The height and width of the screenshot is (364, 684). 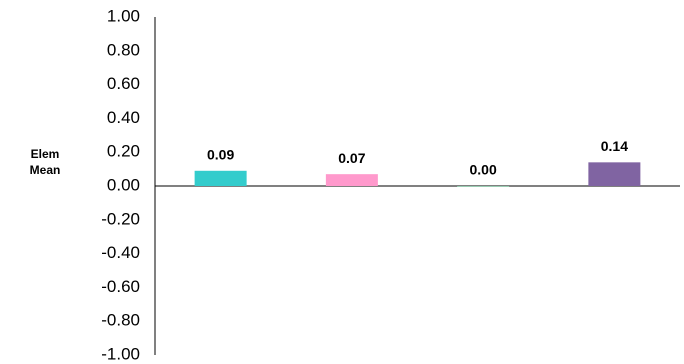 I want to click on y-tick-label: -0.20, so click(x=120, y=218).